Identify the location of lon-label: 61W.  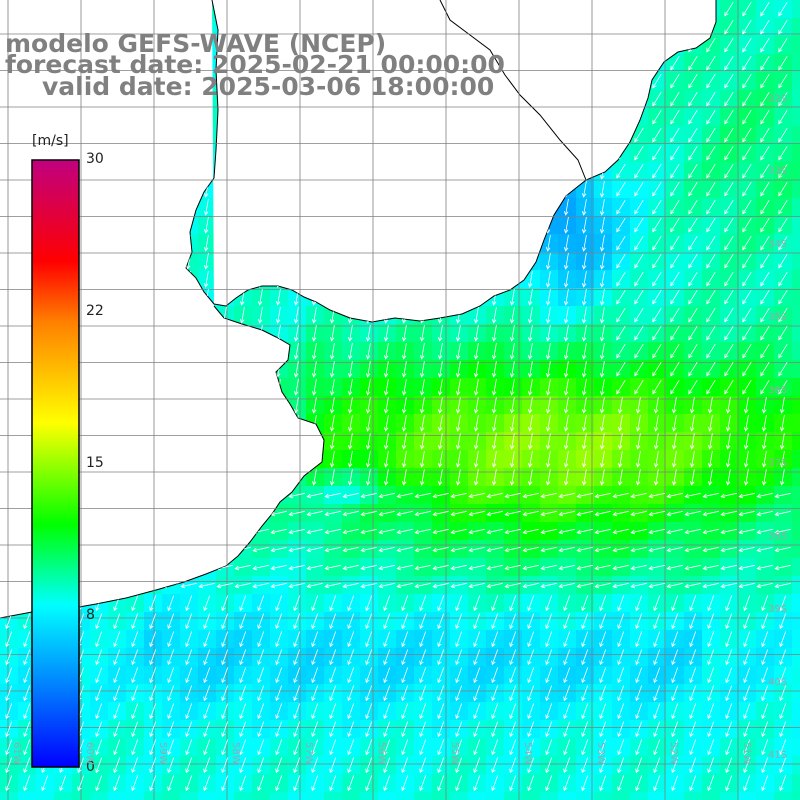
(16, 753).